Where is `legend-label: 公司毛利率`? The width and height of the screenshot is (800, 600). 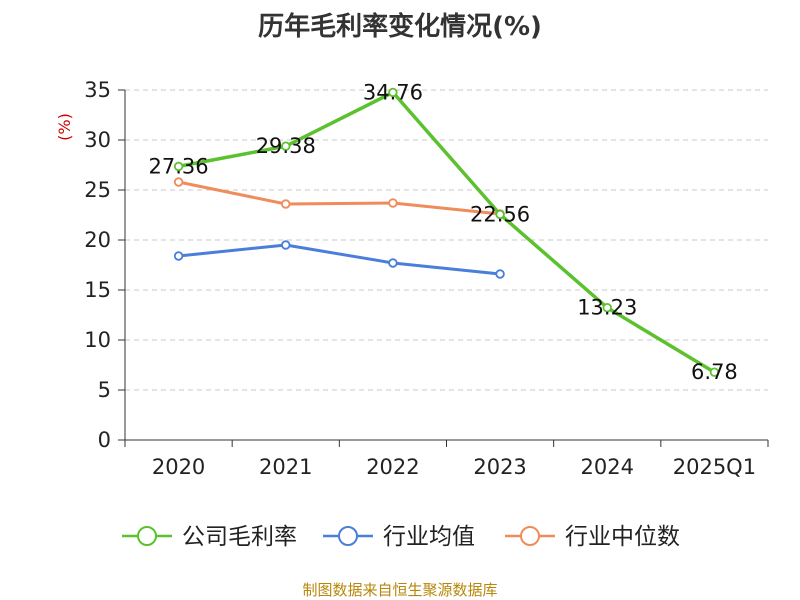 legend-label: 公司毛利率 is located at coordinates (239, 537).